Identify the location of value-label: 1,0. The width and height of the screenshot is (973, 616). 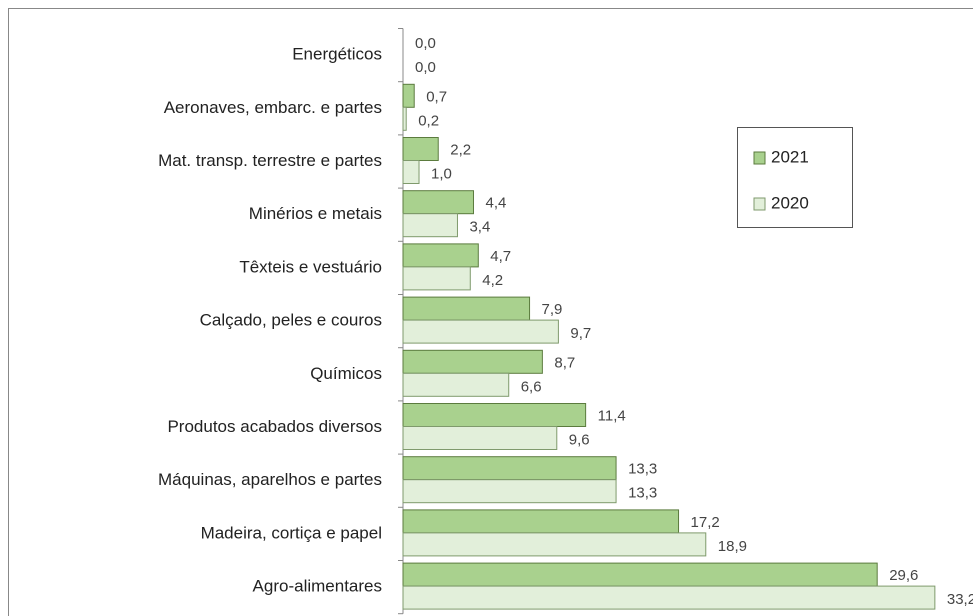
(441, 173).